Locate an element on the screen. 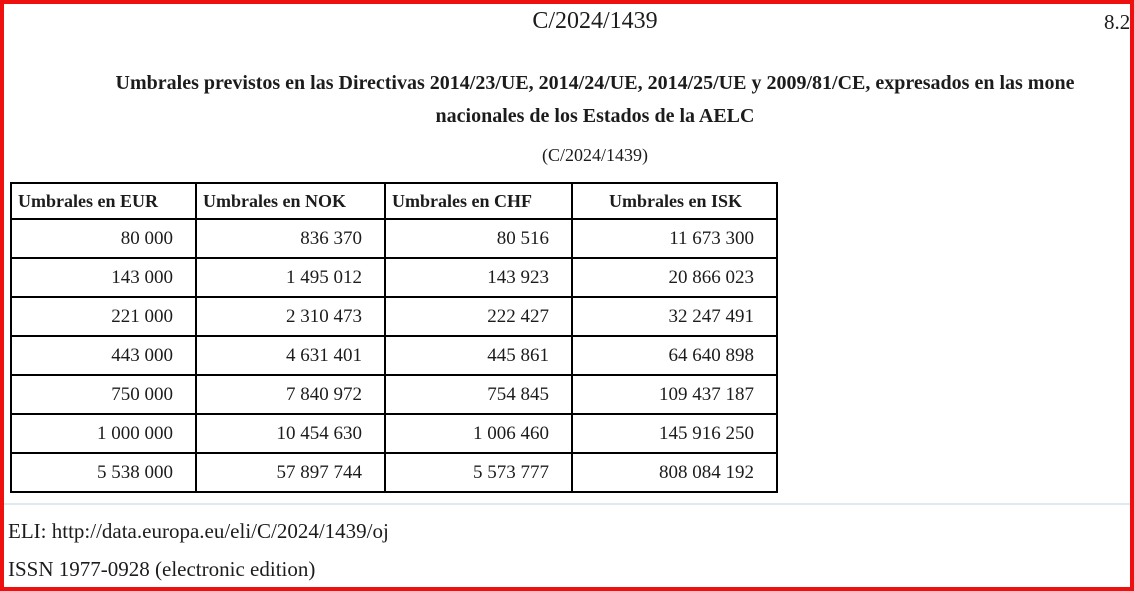 The image size is (1134, 591). table-cell: 750 000 is located at coordinates (103, 394).